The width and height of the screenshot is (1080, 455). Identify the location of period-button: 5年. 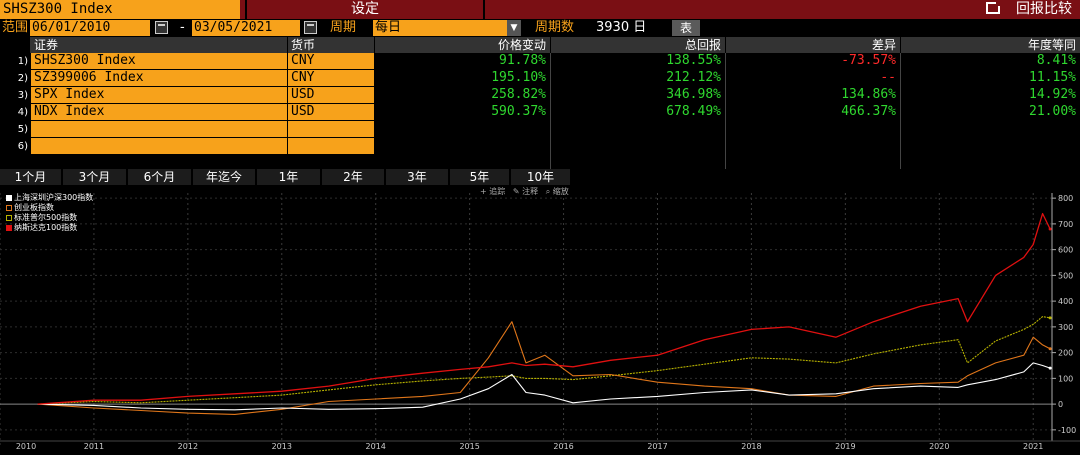
(480, 177).